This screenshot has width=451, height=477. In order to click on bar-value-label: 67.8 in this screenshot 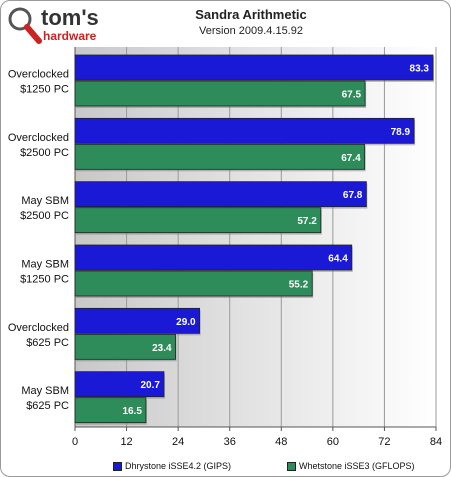, I will do `click(353, 195)`.